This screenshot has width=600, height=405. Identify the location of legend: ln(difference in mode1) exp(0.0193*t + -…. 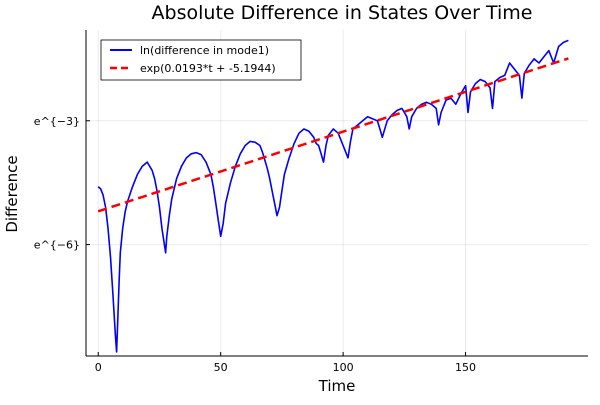
(201, 60).